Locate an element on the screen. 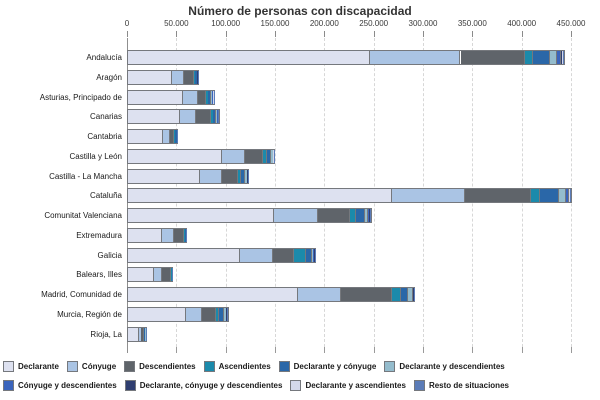 This screenshot has height=400, width=600. legend-label: Declarante y ascendientes is located at coordinates (355, 385).